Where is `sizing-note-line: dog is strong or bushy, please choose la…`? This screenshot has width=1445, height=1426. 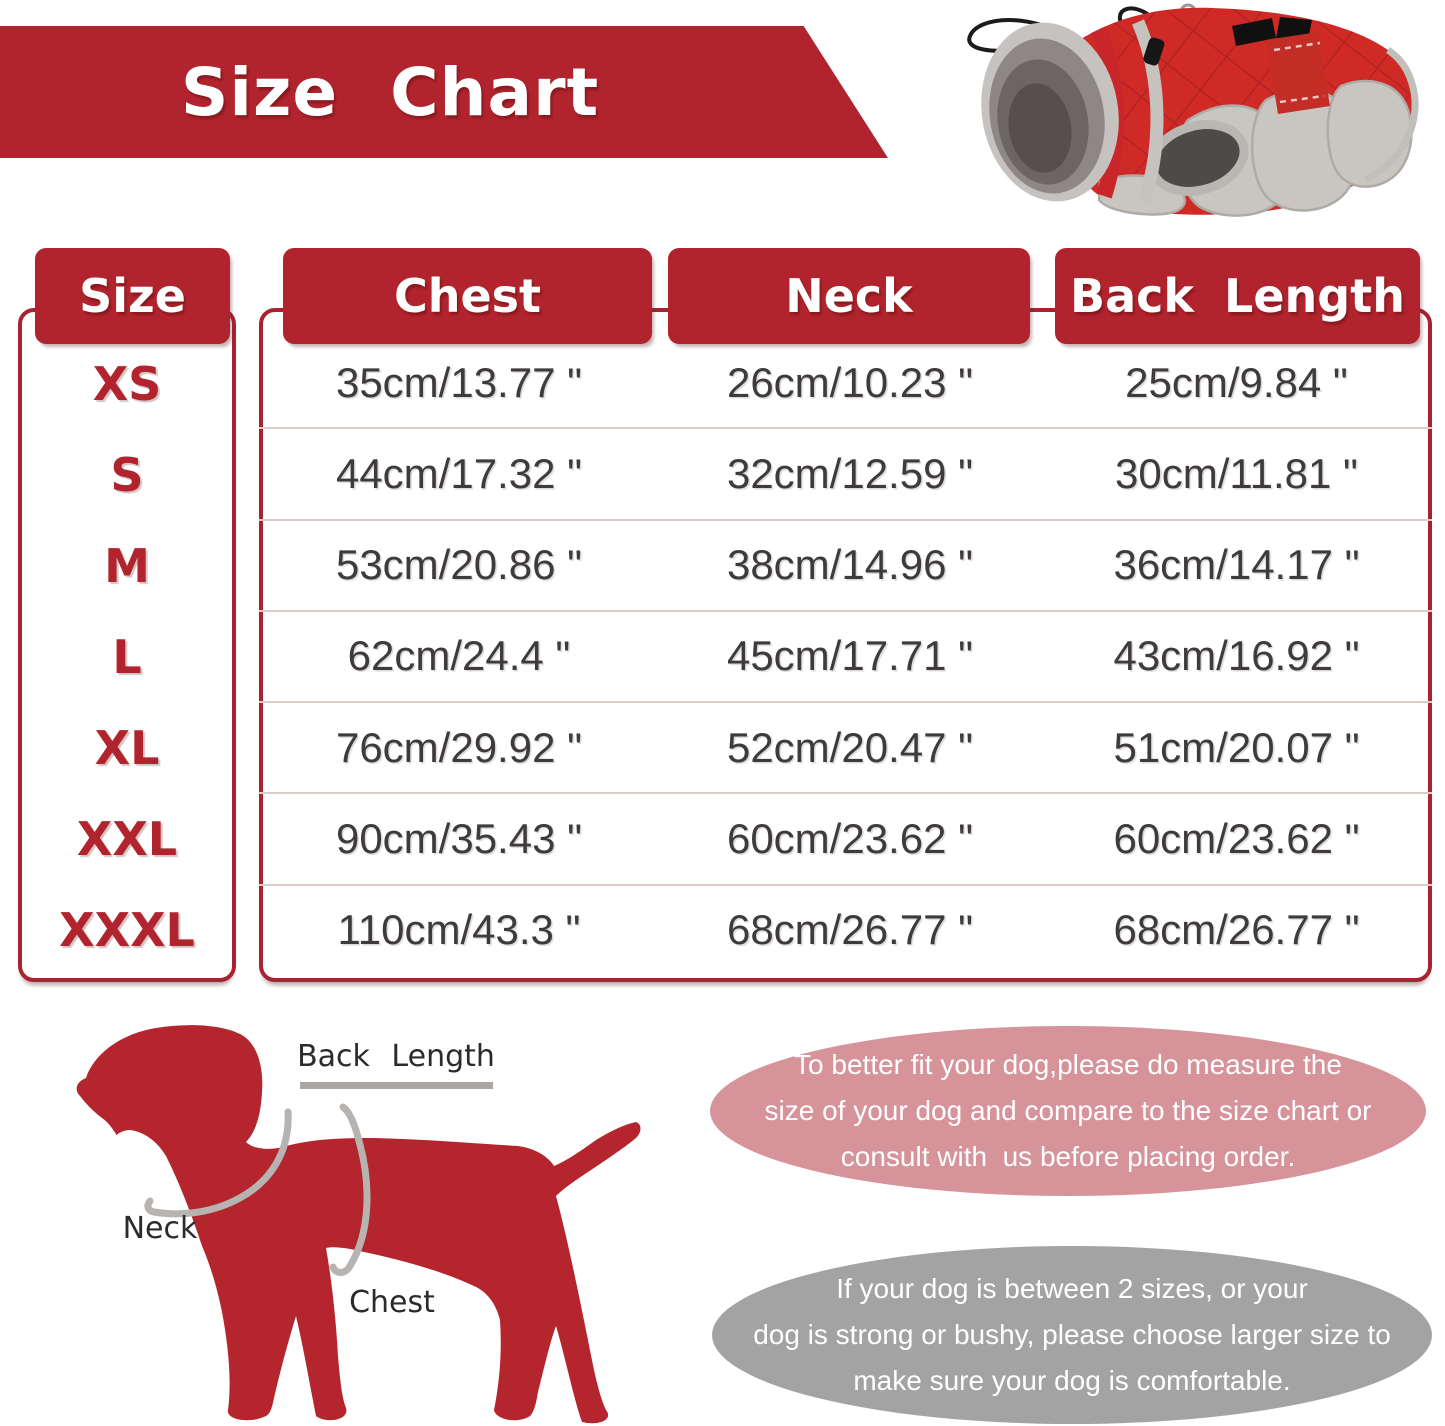 sizing-note-line: dog is strong or bushy, please choose la… is located at coordinates (1072, 1334).